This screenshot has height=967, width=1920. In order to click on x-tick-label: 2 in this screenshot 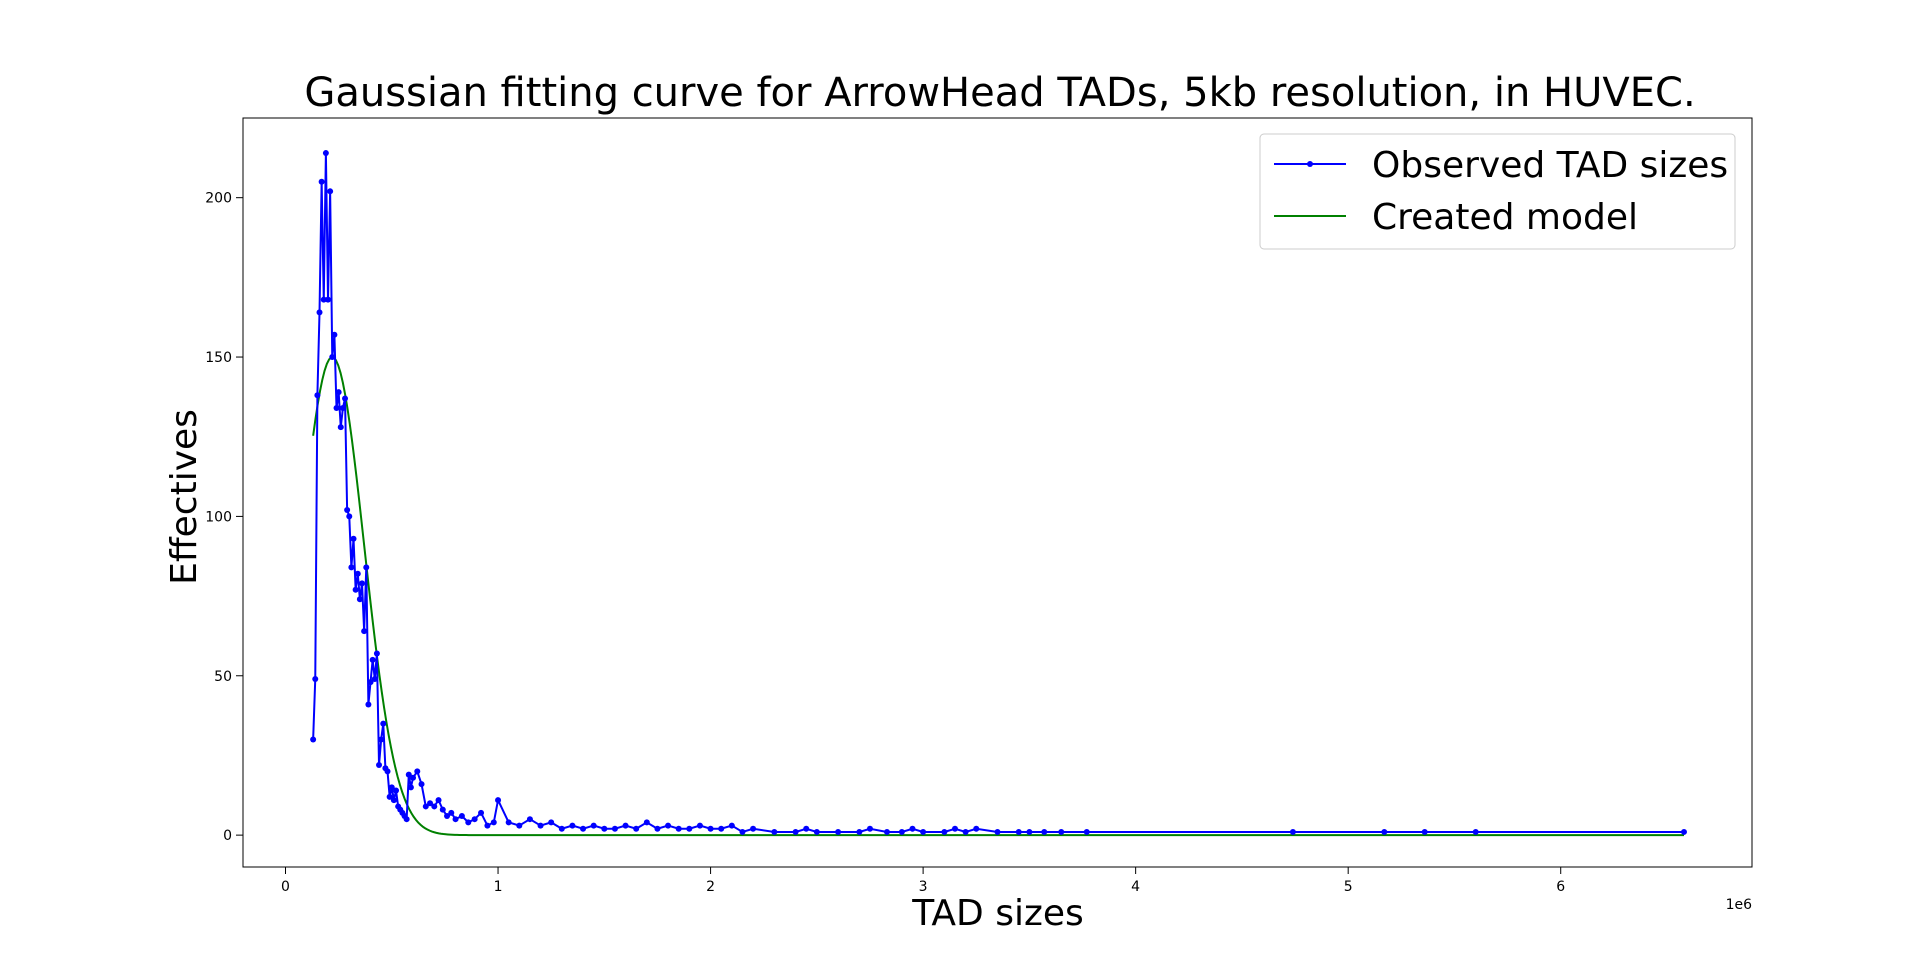, I will do `click(710, 887)`.